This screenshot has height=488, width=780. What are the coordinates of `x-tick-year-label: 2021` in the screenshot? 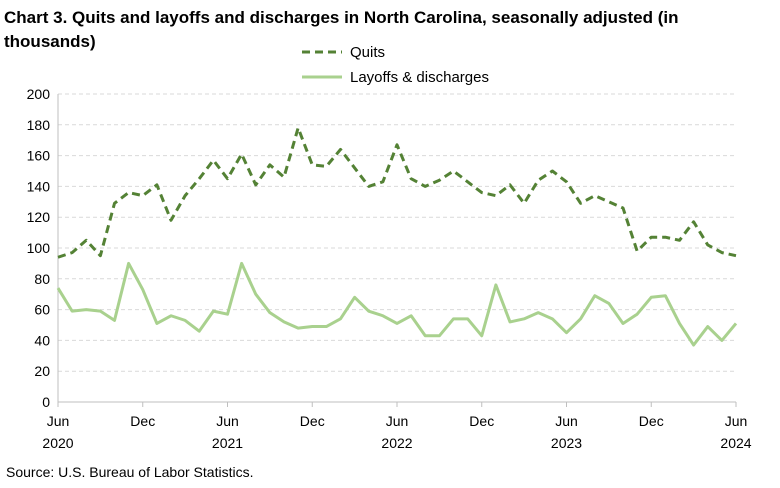 It's located at (227, 443).